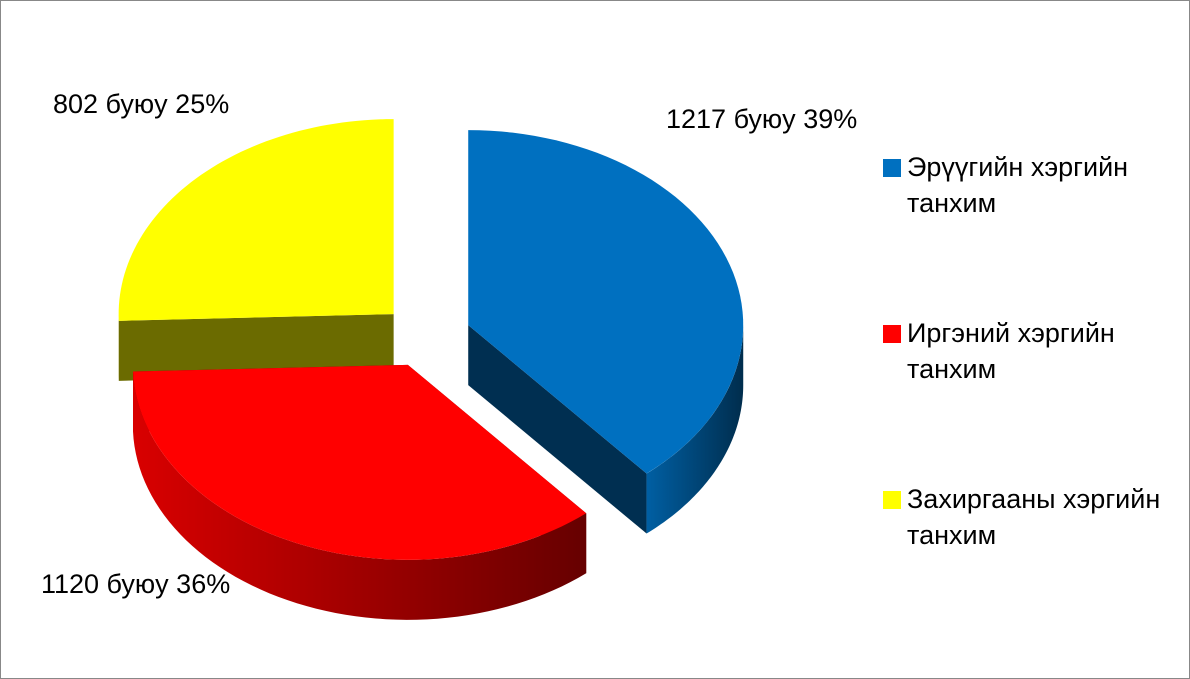 The height and width of the screenshot is (679, 1190). What do you see at coordinates (135, 584) in the screenshot?
I see `data-label: 1120 буюу 36%` at bounding box center [135, 584].